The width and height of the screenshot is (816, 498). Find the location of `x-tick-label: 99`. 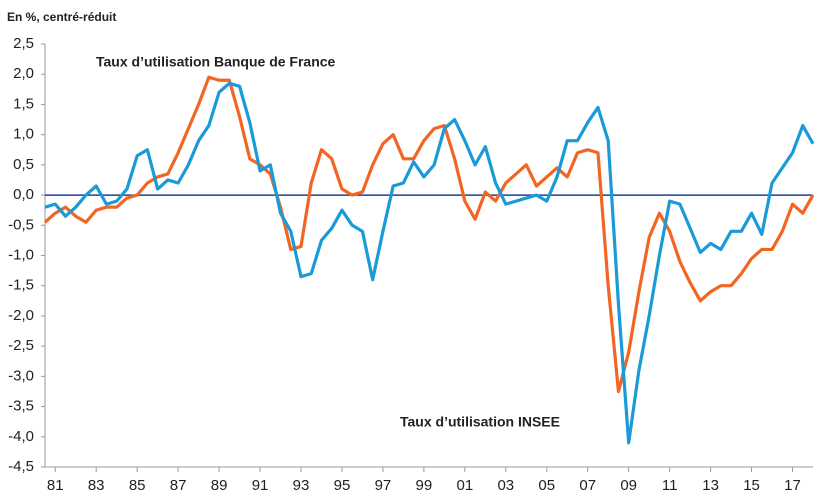

x-tick-label: 99 is located at coordinates (424, 485).